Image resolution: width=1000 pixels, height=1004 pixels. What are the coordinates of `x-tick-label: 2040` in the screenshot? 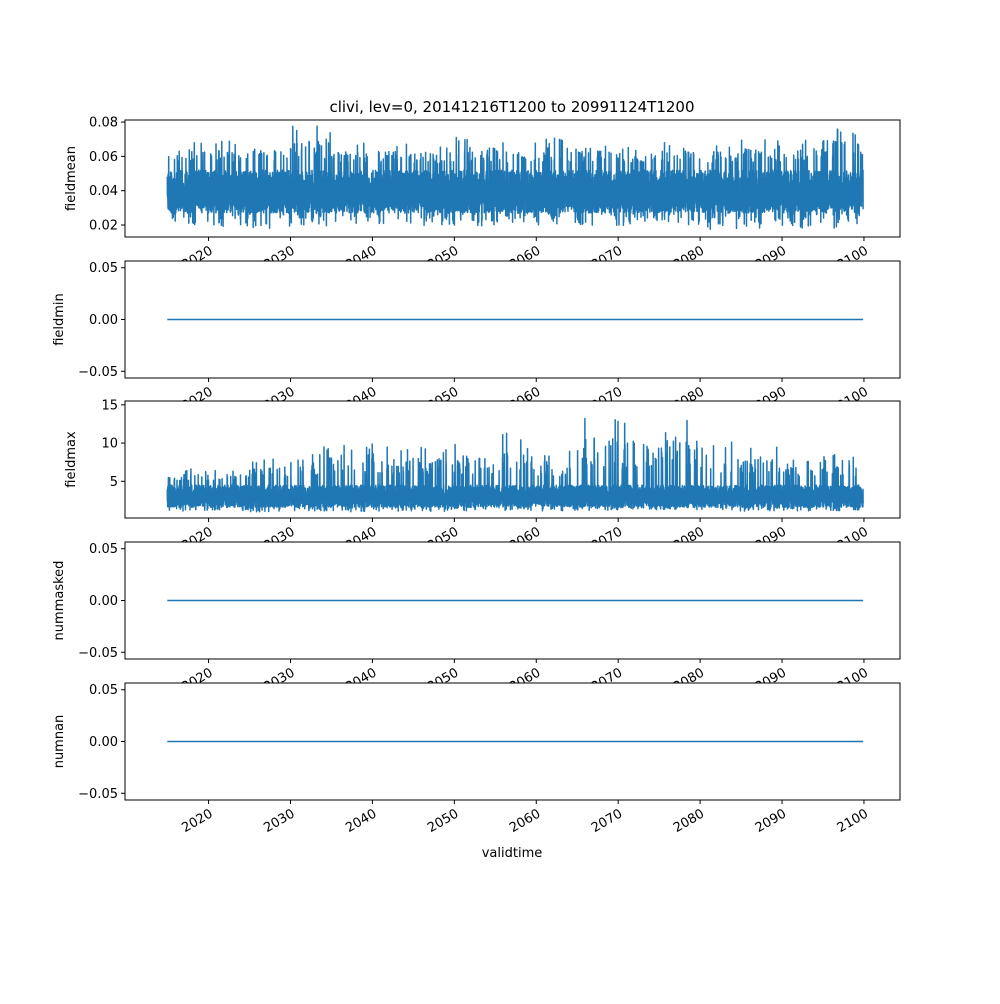 It's located at (361, 821).